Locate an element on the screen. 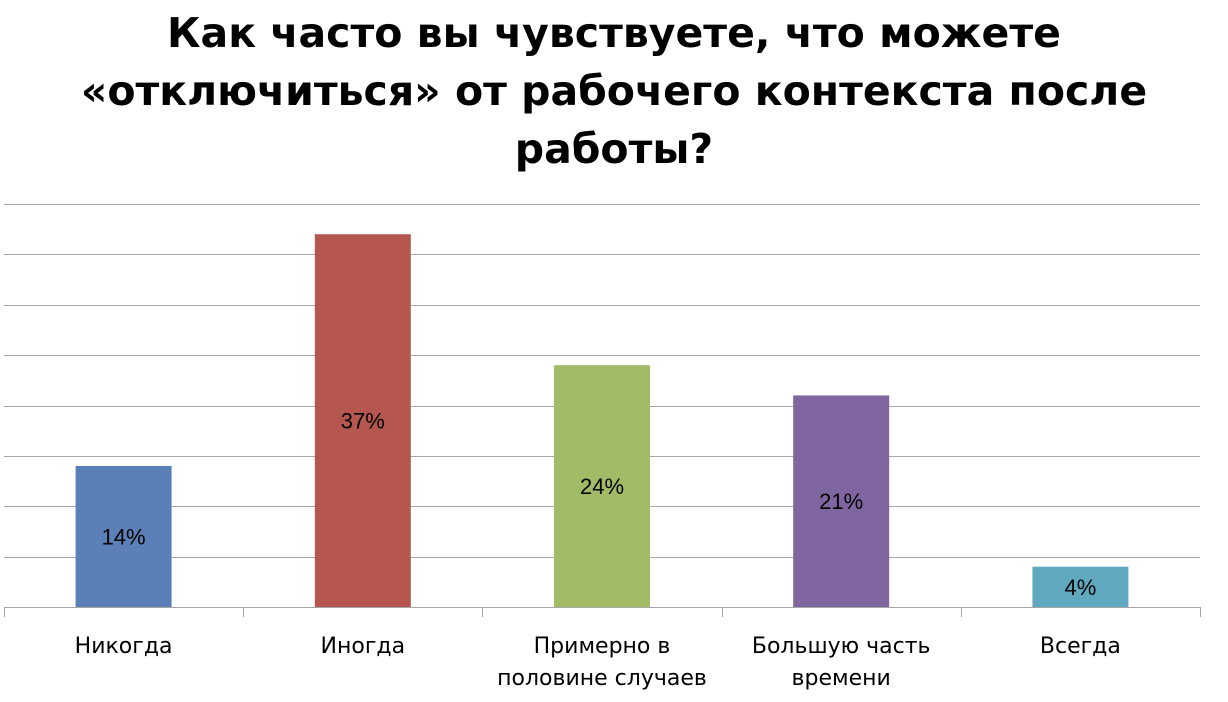 This screenshot has height=702, width=1228. data-label: 21% is located at coordinates (841, 501).